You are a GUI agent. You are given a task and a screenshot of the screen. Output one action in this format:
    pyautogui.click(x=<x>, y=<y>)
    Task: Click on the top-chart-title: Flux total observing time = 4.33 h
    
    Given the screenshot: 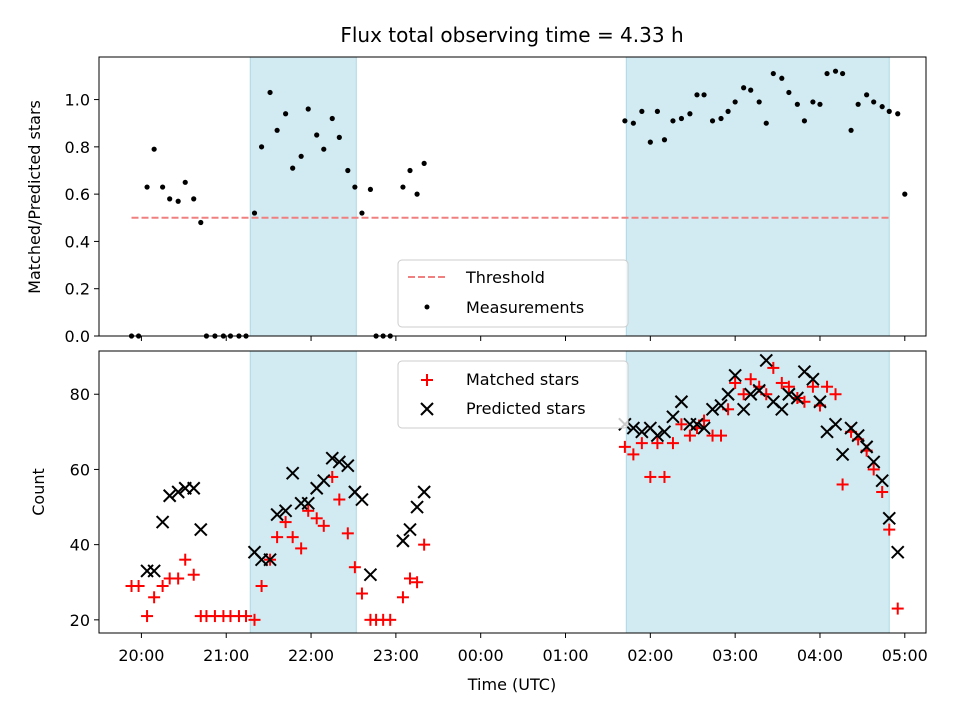 What is the action you would take?
    pyautogui.click(x=511, y=35)
    